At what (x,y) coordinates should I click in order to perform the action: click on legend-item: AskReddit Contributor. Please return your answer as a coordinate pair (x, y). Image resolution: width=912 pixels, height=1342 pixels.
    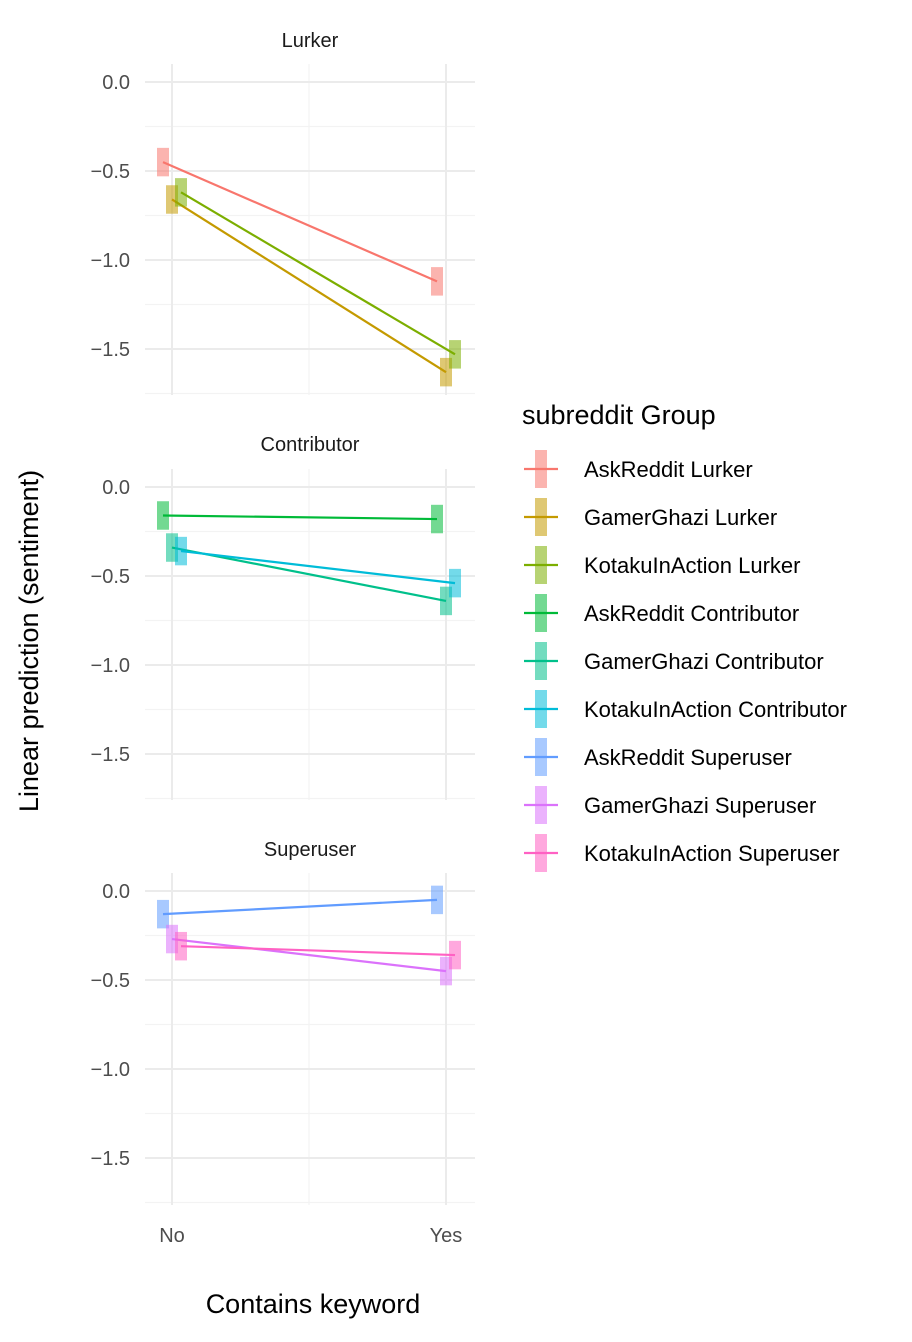
    Looking at the image, I should click on (661, 613).